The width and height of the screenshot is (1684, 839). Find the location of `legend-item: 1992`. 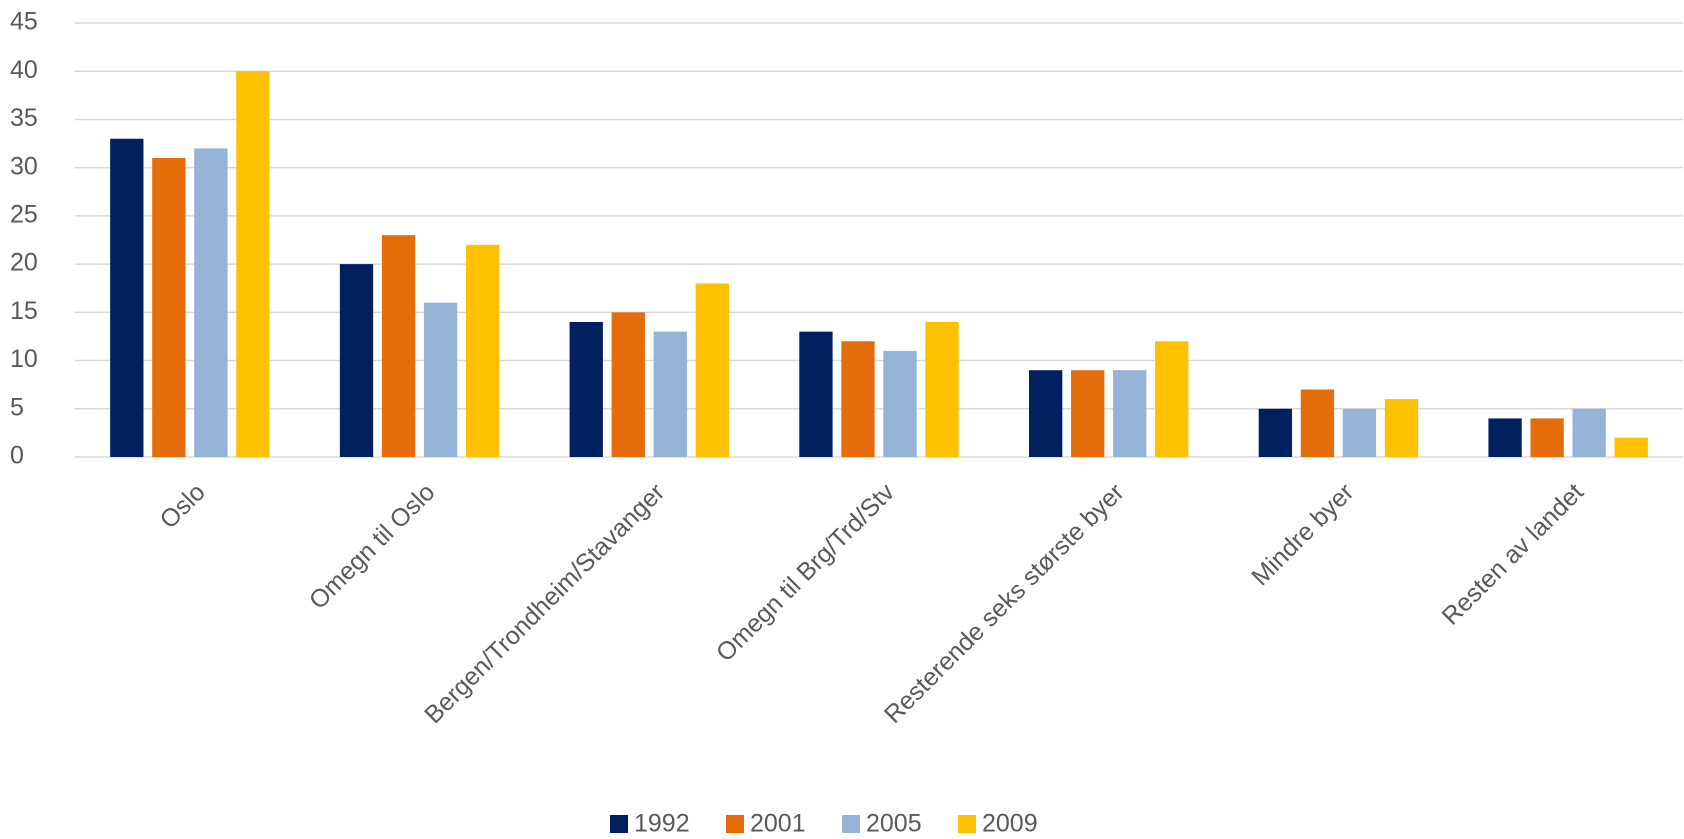

legend-item: 1992 is located at coordinates (650, 824).